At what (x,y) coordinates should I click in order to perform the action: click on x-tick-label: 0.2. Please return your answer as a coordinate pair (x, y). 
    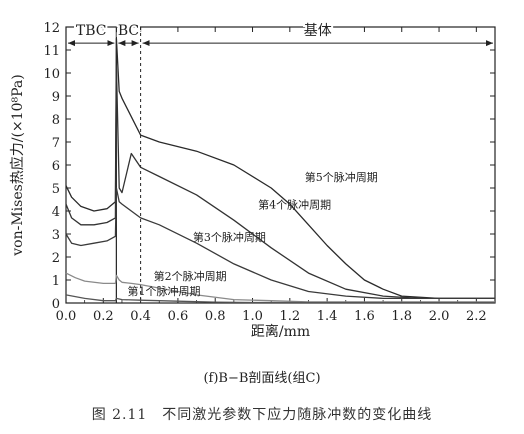
    Looking at the image, I should click on (103, 316).